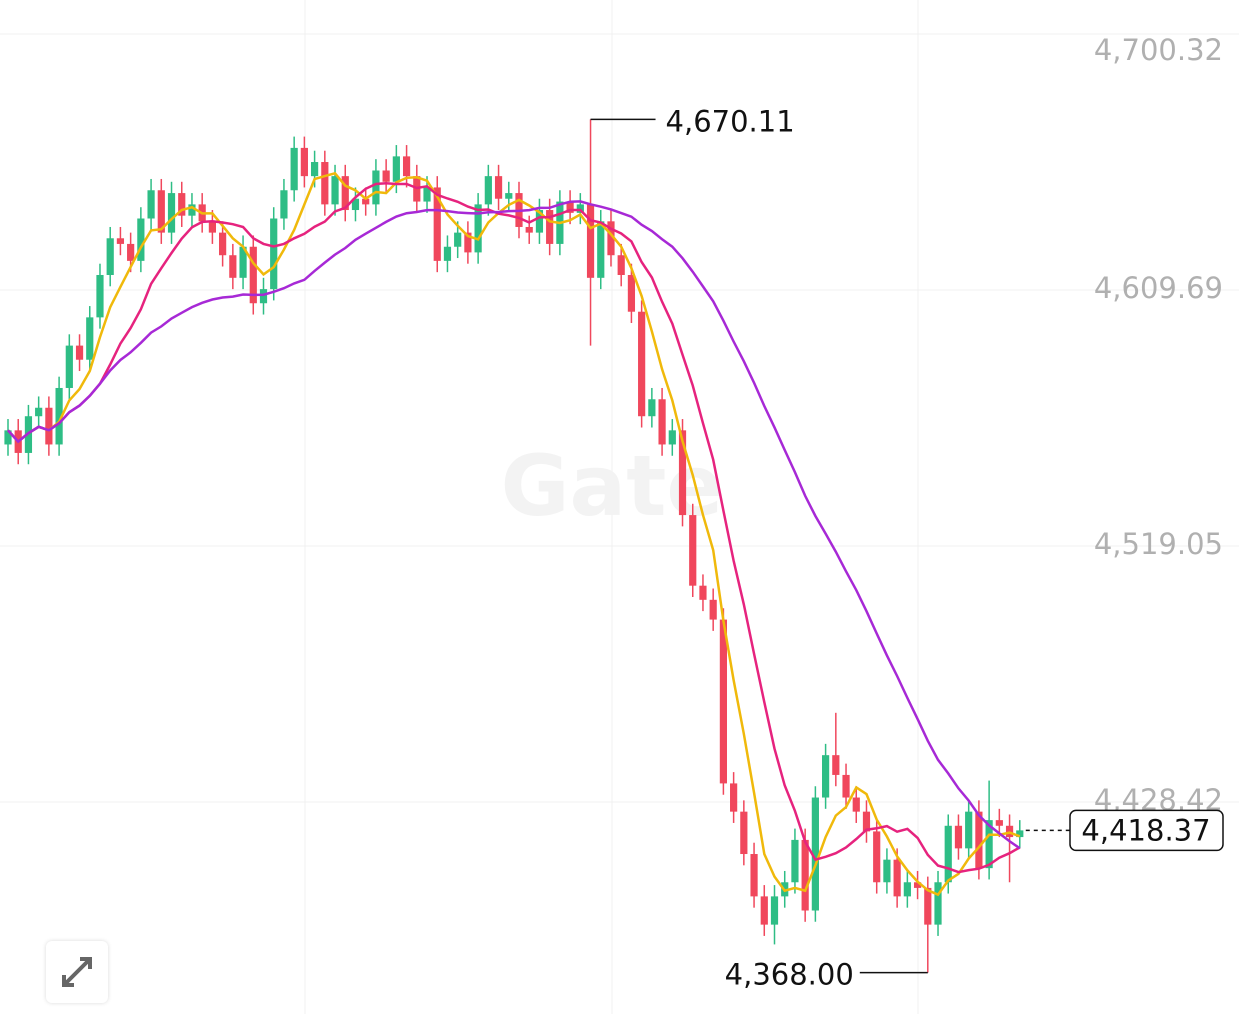 This screenshot has height=1014, width=1239. I want to click on annotation-label: 4,368.00, so click(789, 975).